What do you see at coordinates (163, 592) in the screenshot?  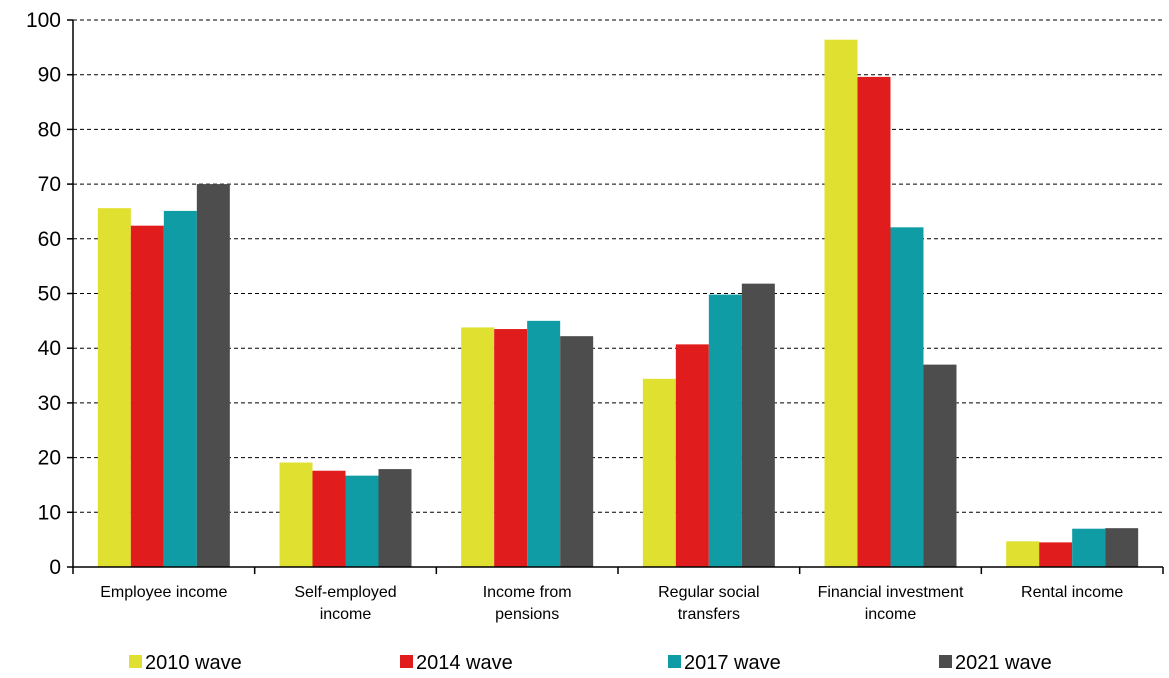 I see `x-tick-label: Employee income` at bounding box center [163, 592].